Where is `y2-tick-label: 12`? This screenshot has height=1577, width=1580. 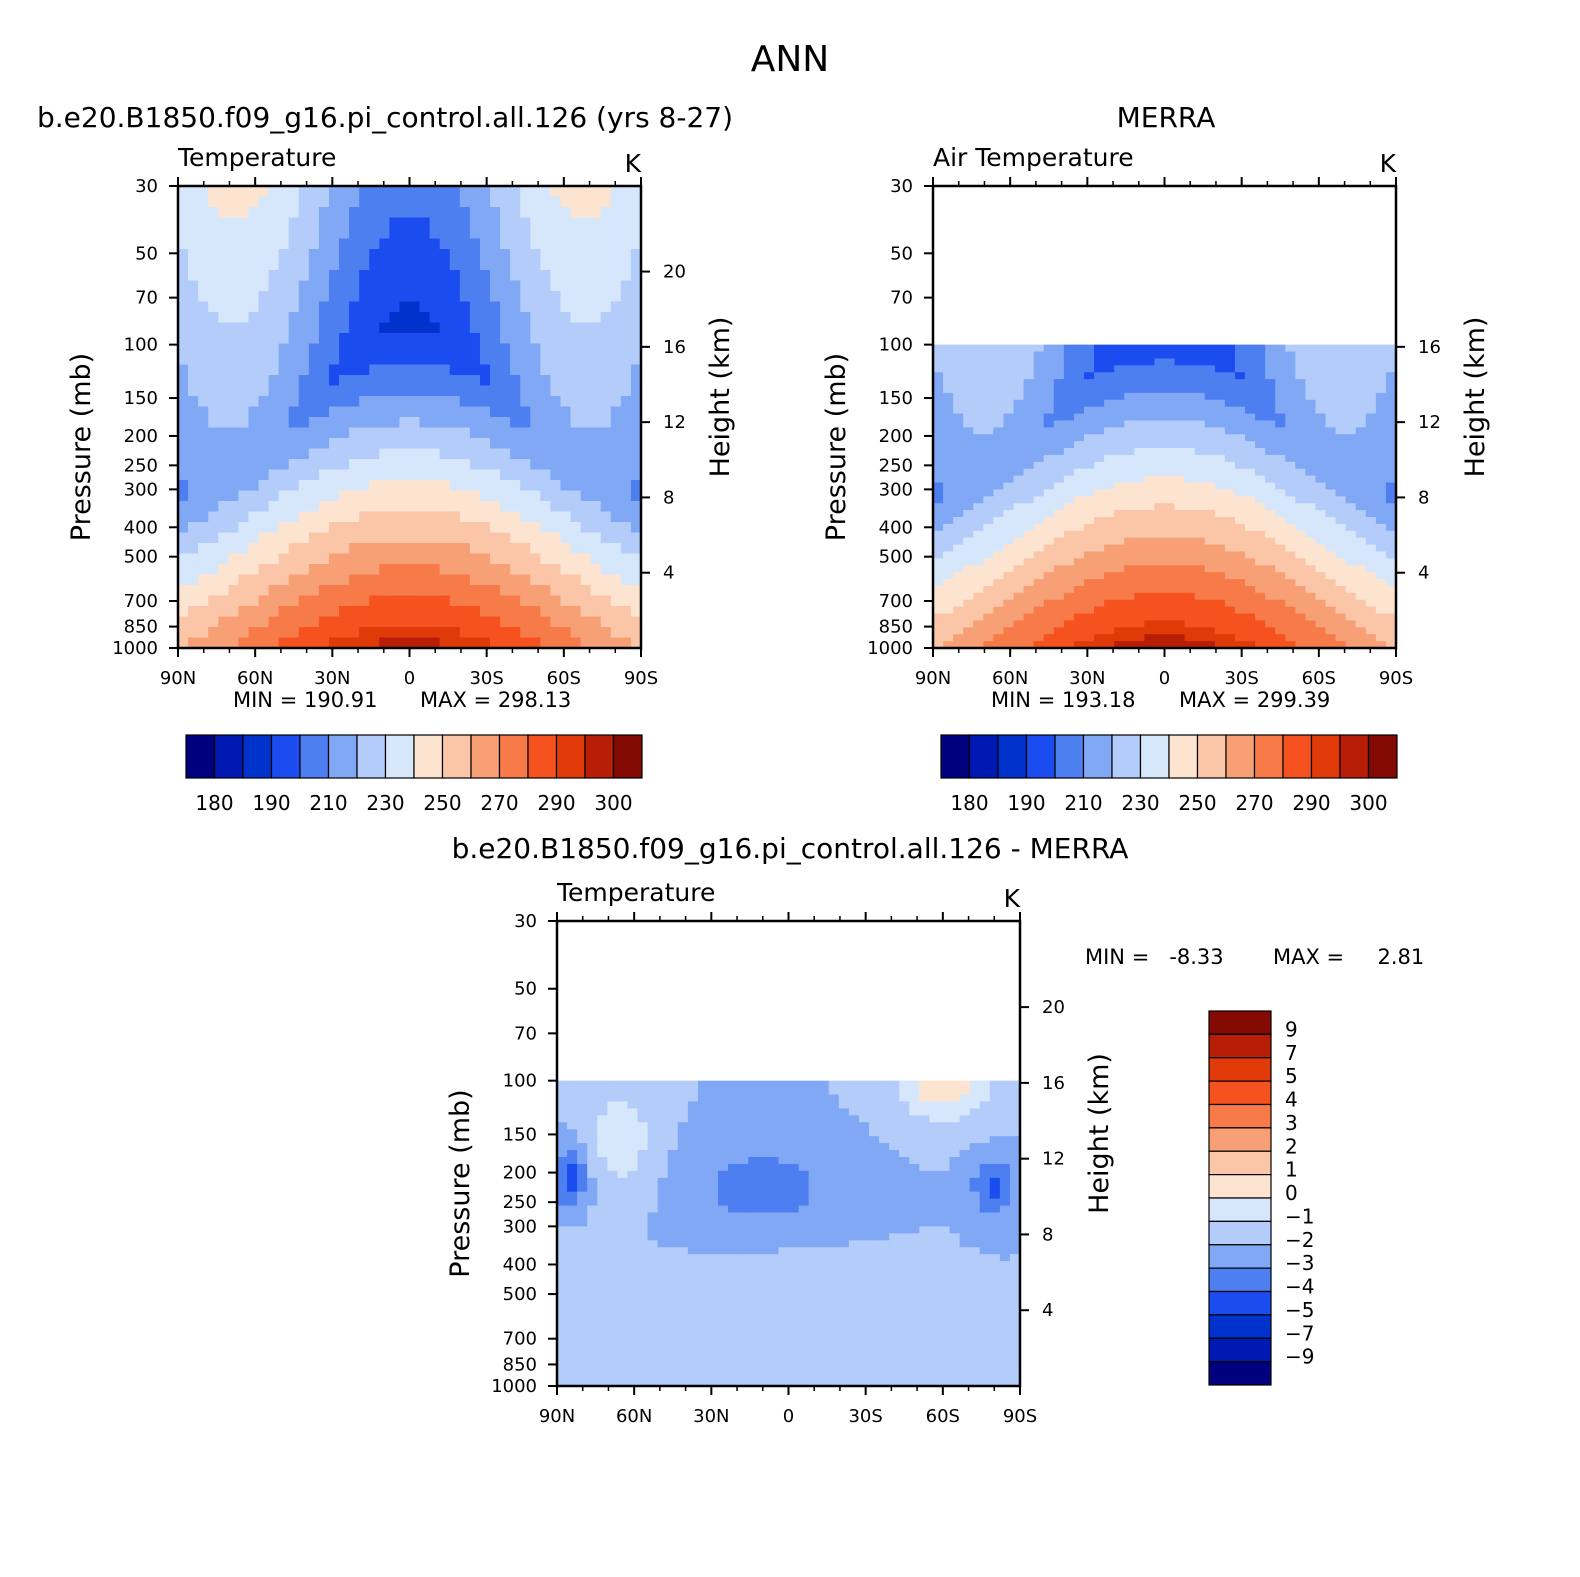
y2-tick-label: 12 is located at coordinates (1429, 422).